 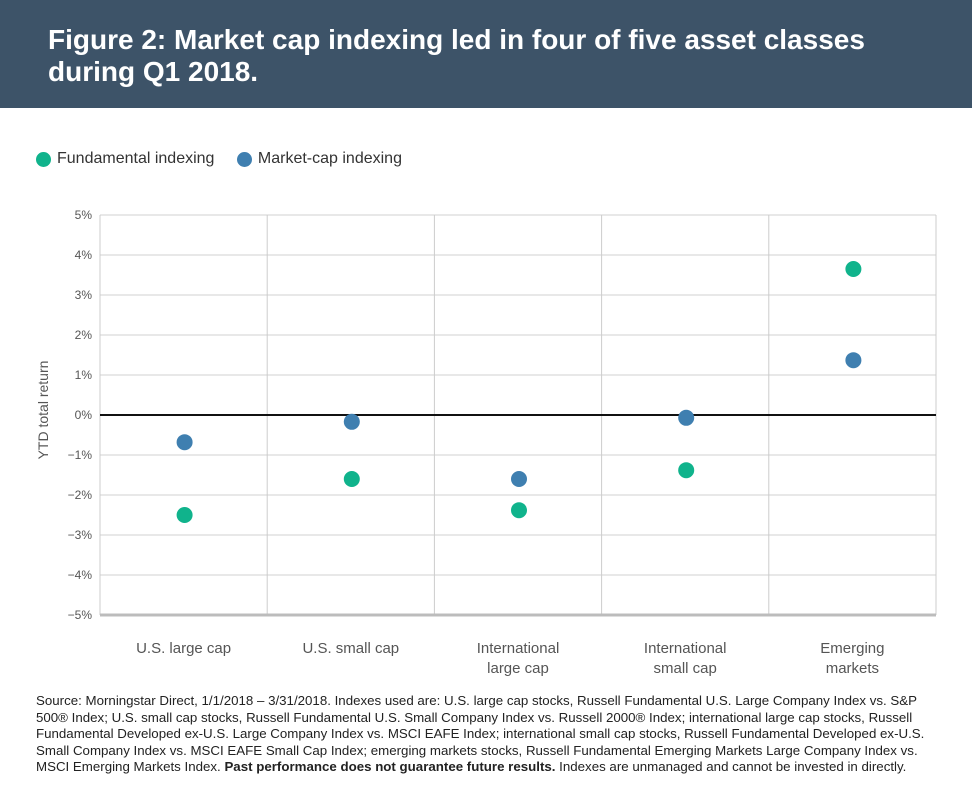 What do you see at coordinates (244, 159) in the screenshot?
I see `legend-dot-market-cap` at bounding box center [244, 159].